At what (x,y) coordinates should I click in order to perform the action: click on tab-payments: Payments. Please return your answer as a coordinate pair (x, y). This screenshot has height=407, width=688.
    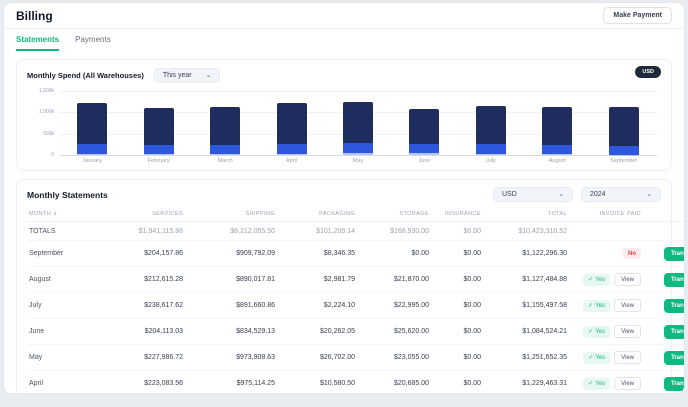
    Looking at the image, I should click on (93, 43).